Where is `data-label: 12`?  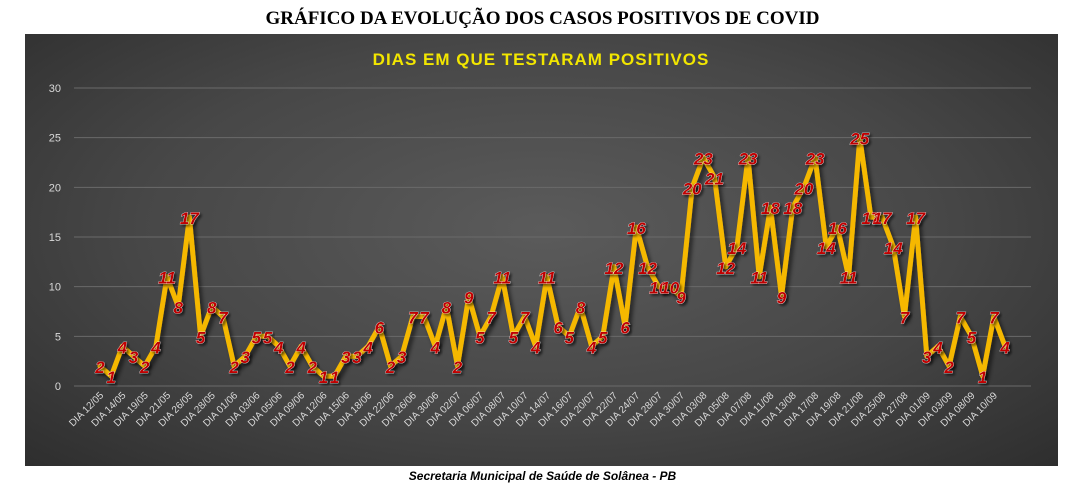
data-label: 12 is located at coordinates (725, 268).